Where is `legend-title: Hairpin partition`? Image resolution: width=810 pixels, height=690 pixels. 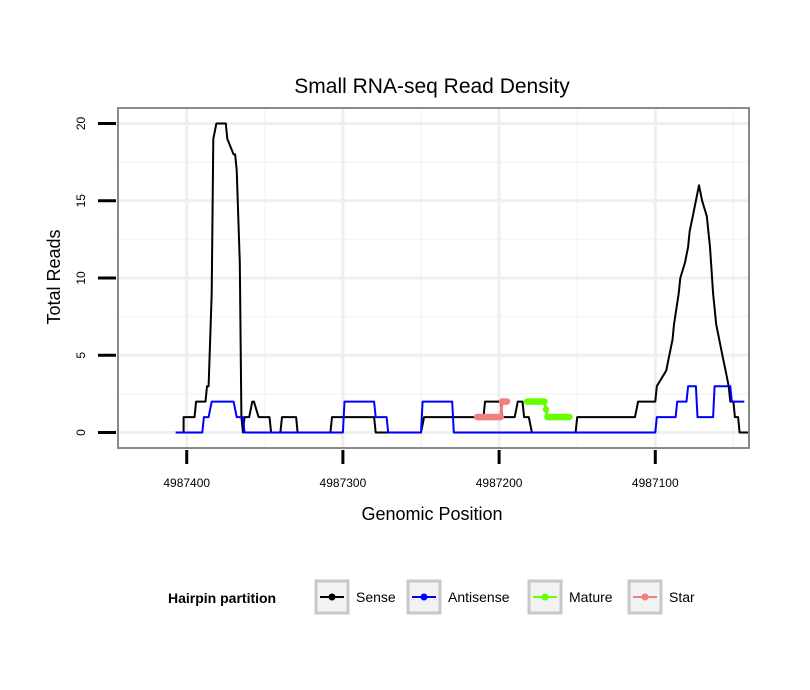 legend-title: Hairpin partition is located at coordinates (222, 598).